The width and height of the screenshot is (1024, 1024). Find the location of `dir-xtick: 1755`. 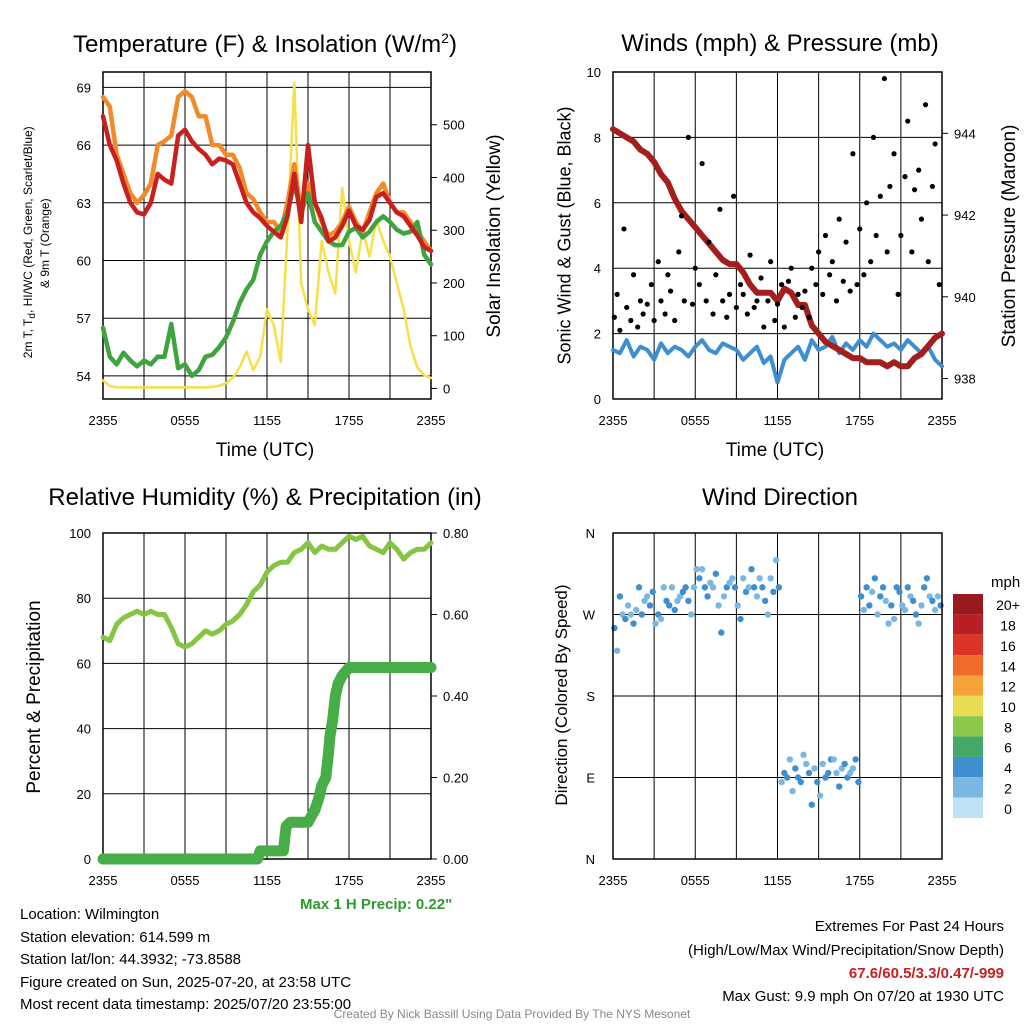

dir-xtick: 1755 is located at coordinates (859, 880).